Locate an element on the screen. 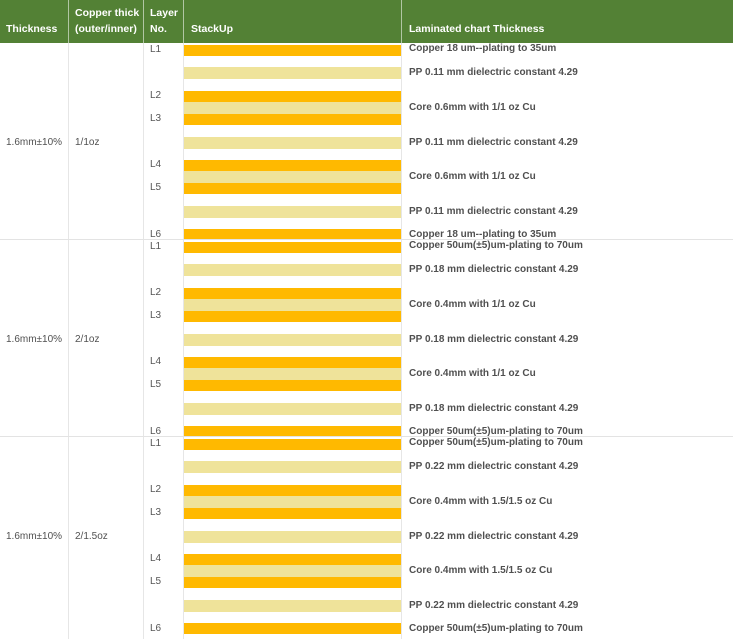  header-thickness-label: Thickness is located at coordinates (32, 29).